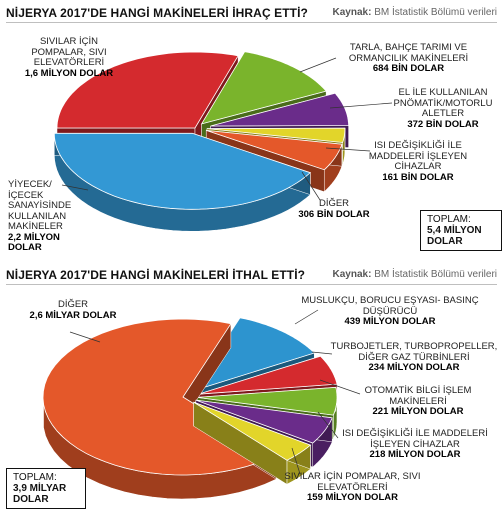 The width and height of the screenshot is (503, 520). Describe the element at coordinates (34, 242) in the screenshot. I see `export-label-food-value: 2,2 MİLYON DOLAR` at that location.